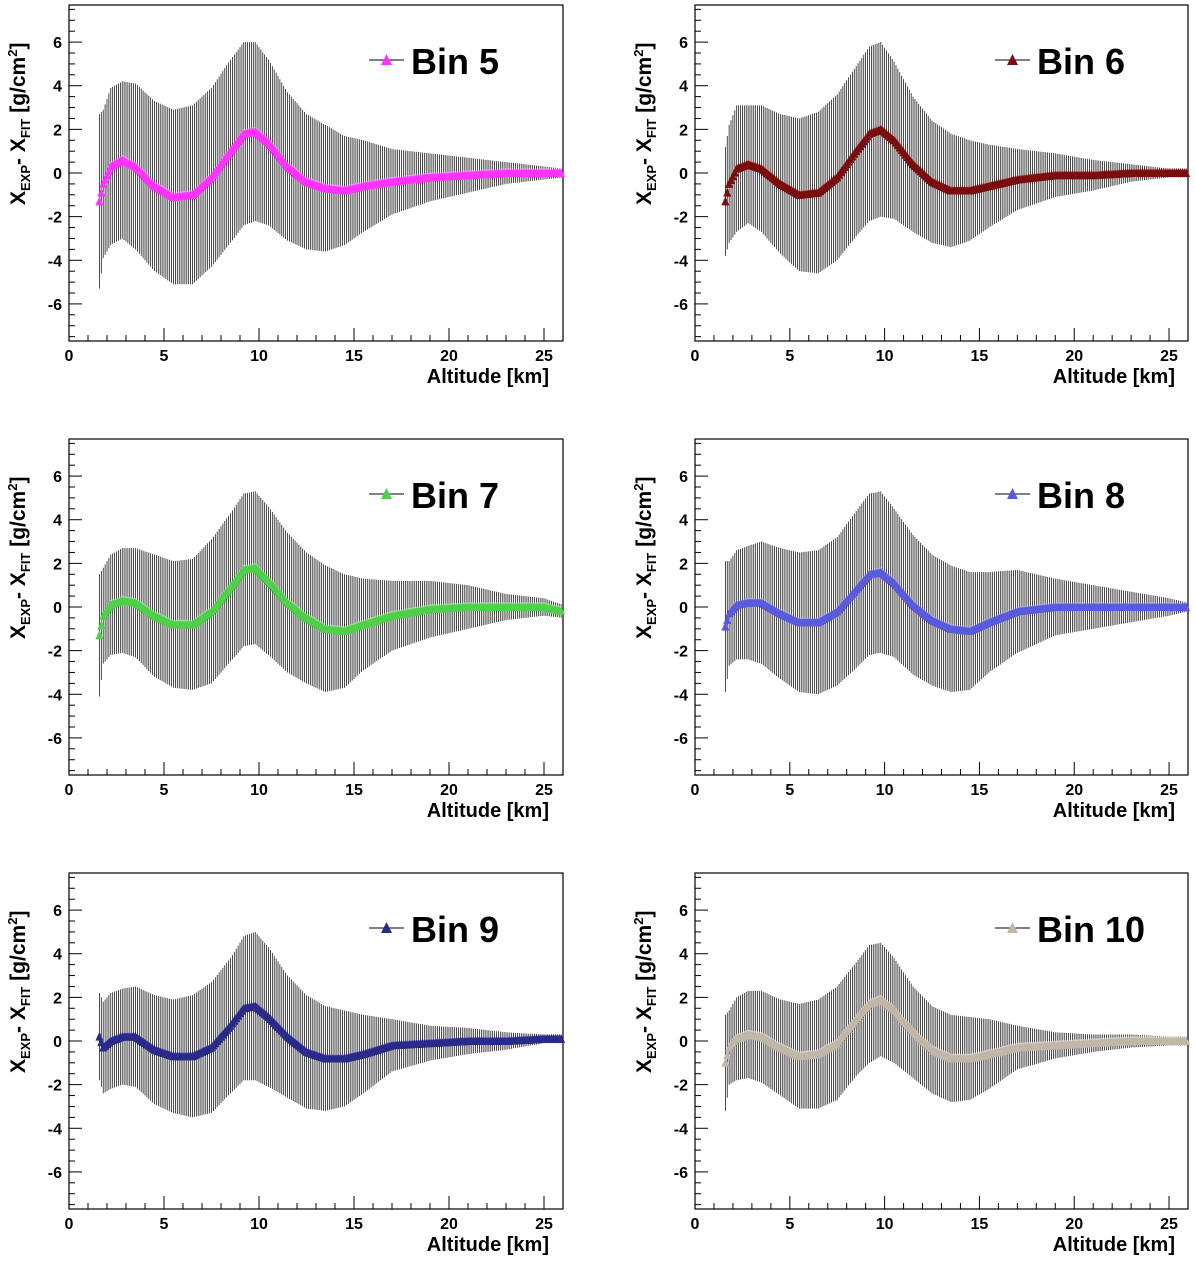 This screenshot has height=1263, width=1195. What do you see at coordinates (455, 495) in the screenshot?
I see `legend-label: Bin 7` at bounding box center [455, 495].